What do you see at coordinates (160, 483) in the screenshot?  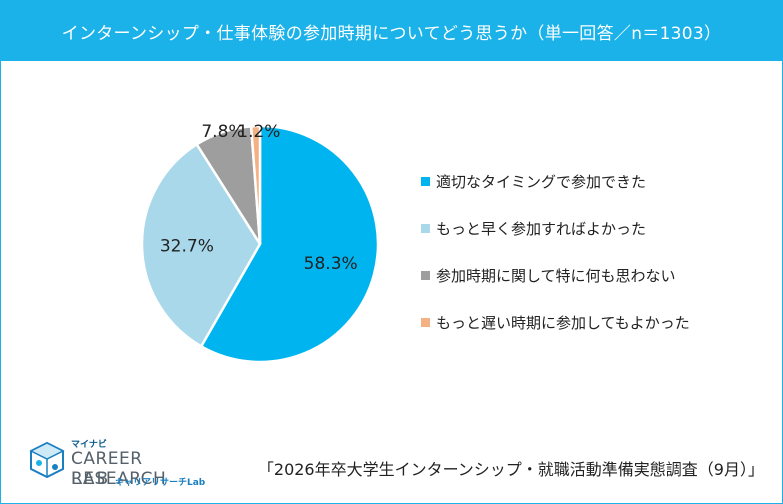 I see `logo-sub-text: キャリアリサーチLab` at bounding box center [160, 483].